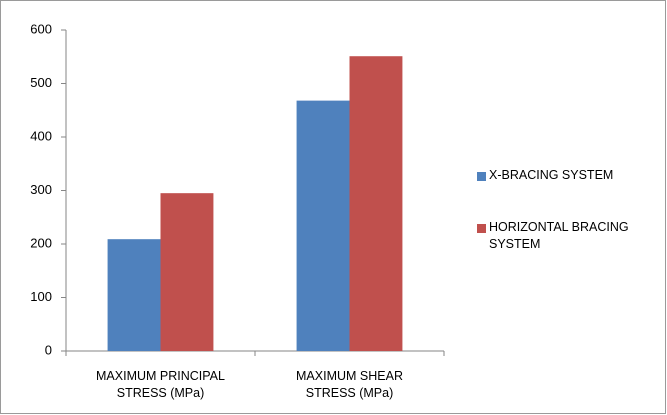  I want to click on legend-label: X-BRACING SYSTEM, so click(551, 175).